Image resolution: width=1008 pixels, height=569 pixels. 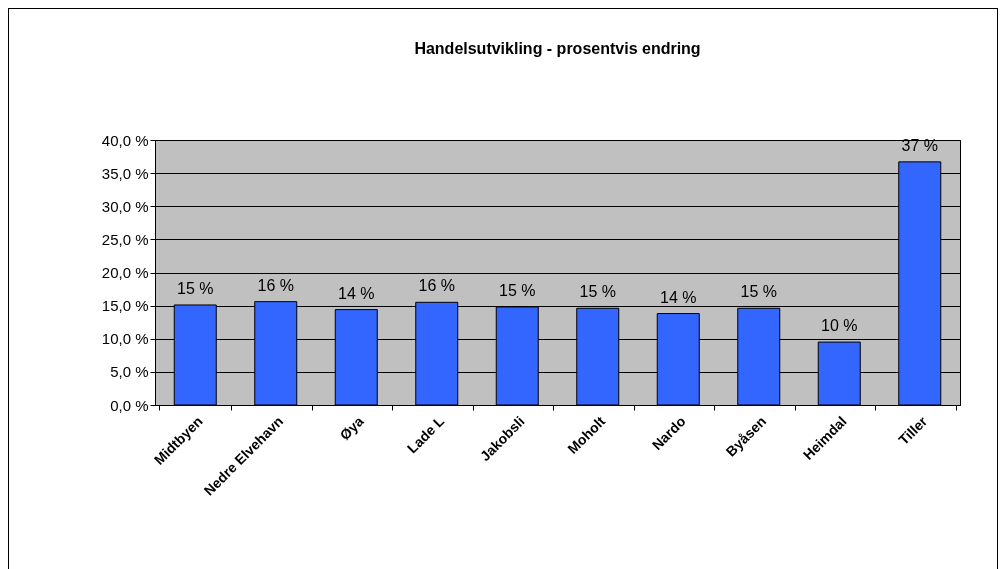 What do you see at coordinates (125, 140) in the screenshot?
I see `y-tick-label: 40,0 %` at bounding box center [125, 140].